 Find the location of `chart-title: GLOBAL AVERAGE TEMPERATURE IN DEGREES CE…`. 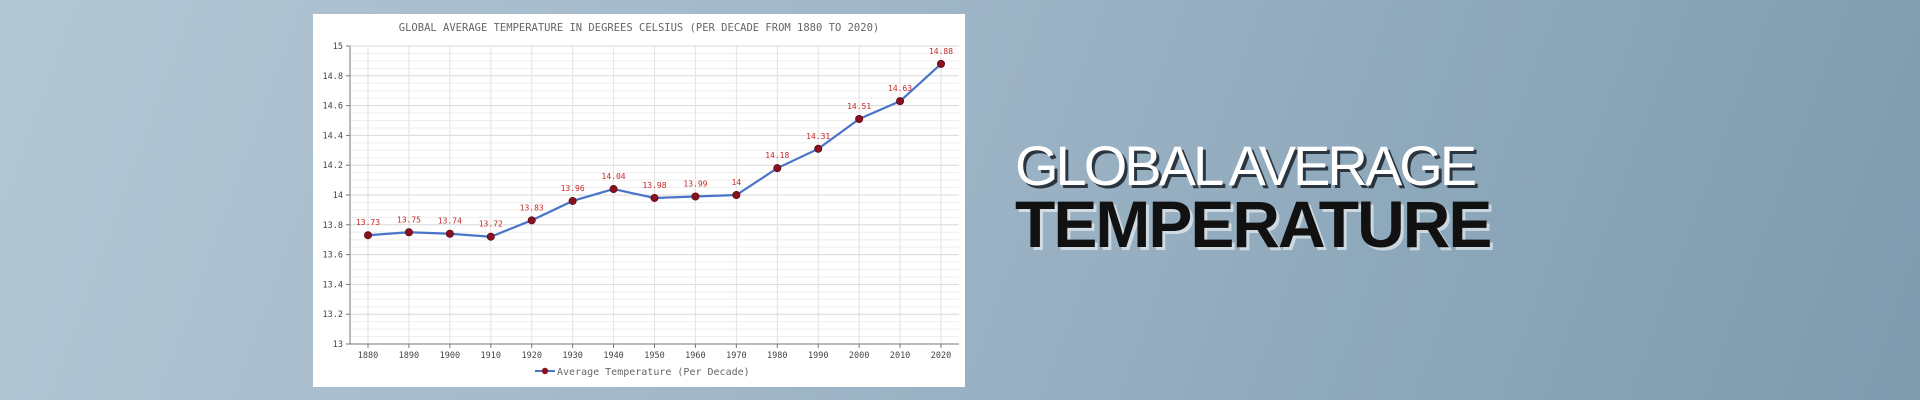

chart-title: GLOBAL AVERAGE TEMPERATURE IN DEGREES CE… is located at coordinates (639, 28).